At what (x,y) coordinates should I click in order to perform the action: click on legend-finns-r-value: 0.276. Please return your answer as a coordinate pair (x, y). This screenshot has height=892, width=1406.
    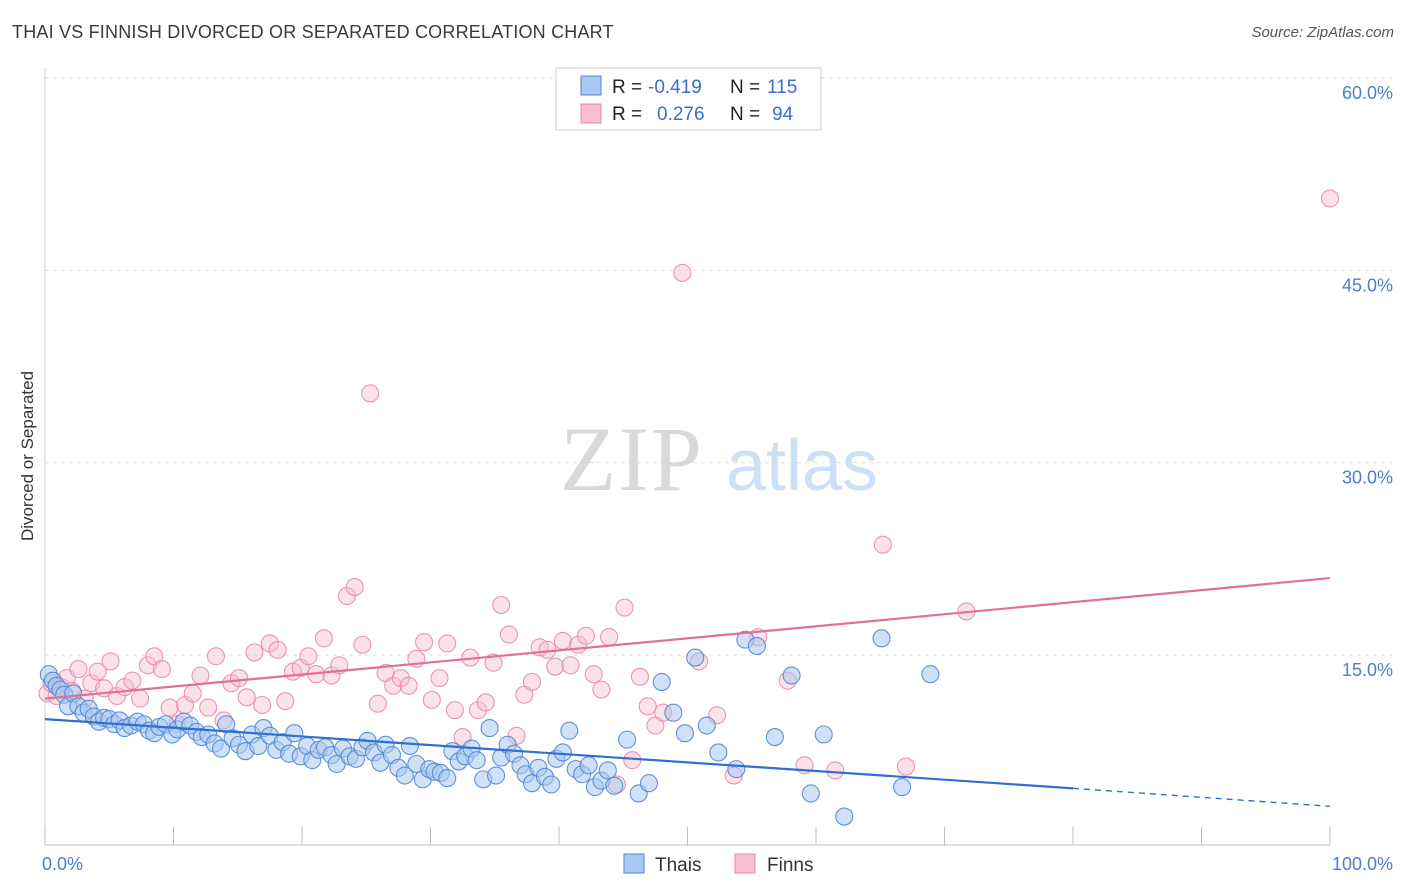
    Looking at the image, I should click on (681, 114).